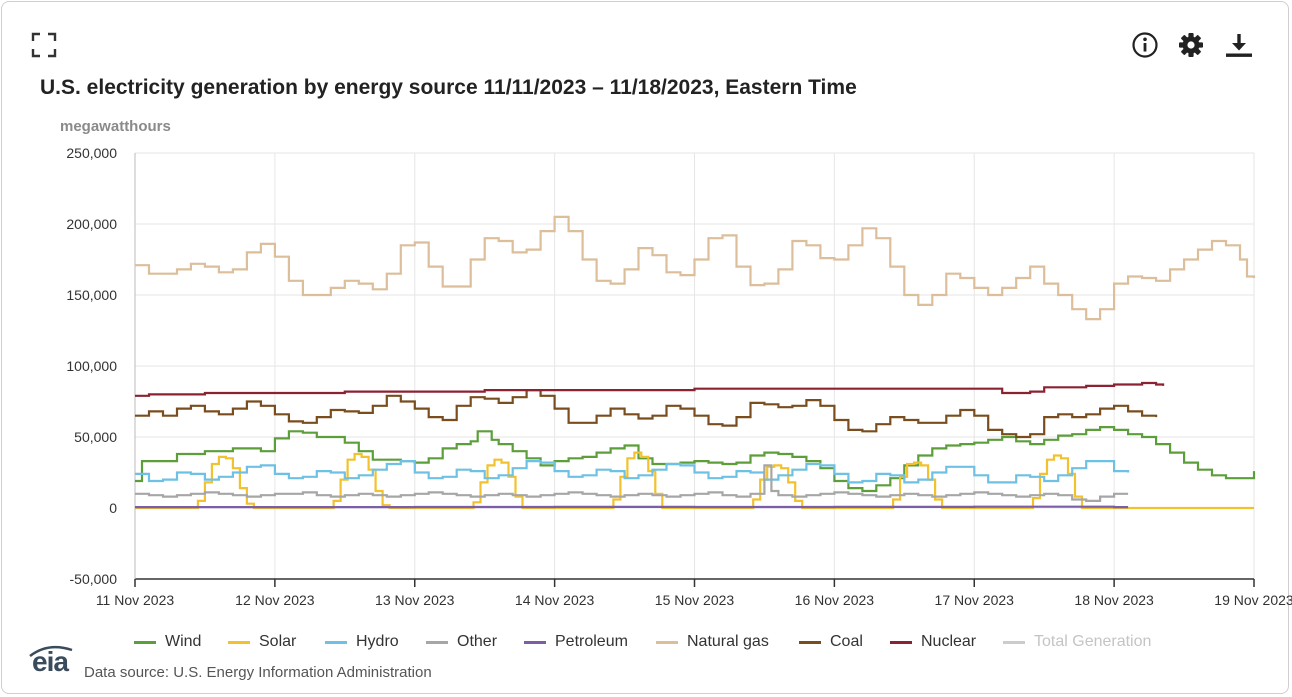 The image size is (1292, 697). I want to click on series-line-wind, so click(695, 459).